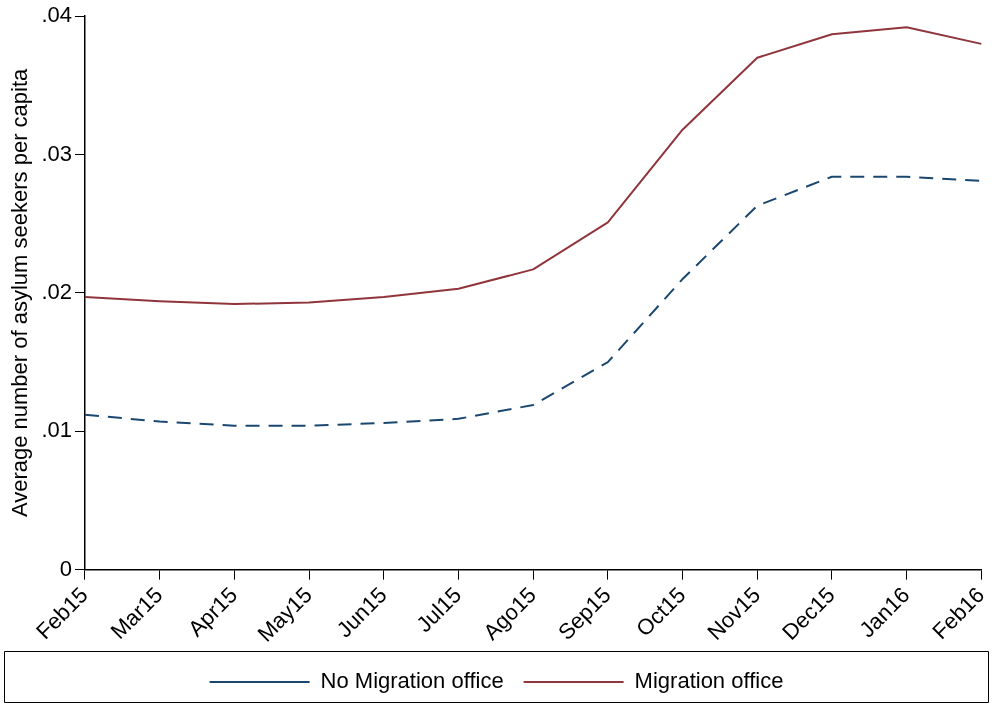 This screenshot has height=711, width=1003. Describe the element at coordinates (56, 291) in the screenshot. I see `y-tick-label: .02` at that location.